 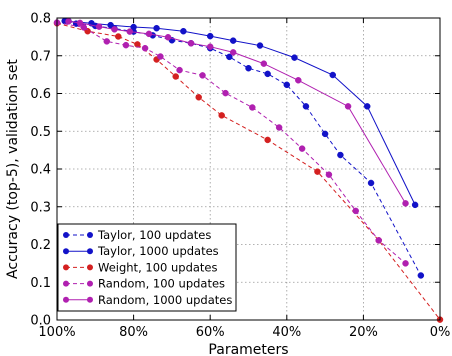 What do you see at coordinates (165, 300) in the screenshot?
I see `legend-label: Random, 1000 updates` at bounding box center [165, 300].